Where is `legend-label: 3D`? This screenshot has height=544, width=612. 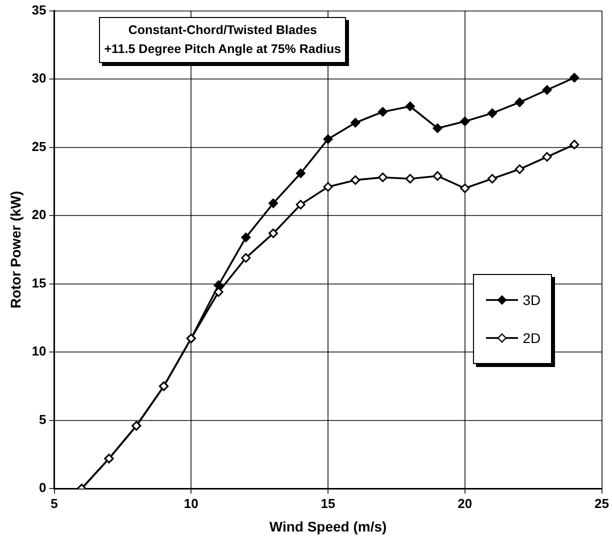
legend-label: 3D is located at coordinates (531, 300).